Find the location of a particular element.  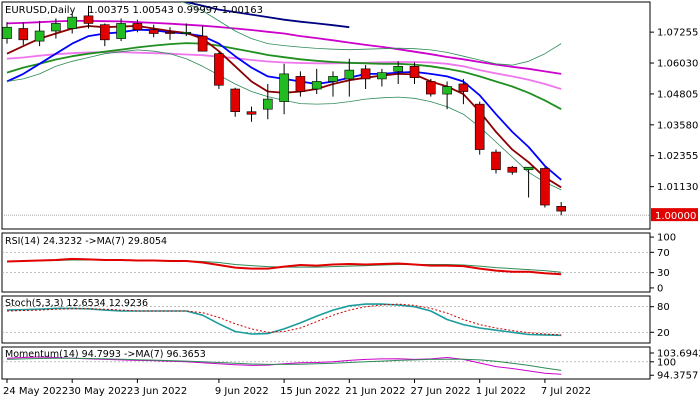

momentum-panel-frame is located at coordinates (326, 363).